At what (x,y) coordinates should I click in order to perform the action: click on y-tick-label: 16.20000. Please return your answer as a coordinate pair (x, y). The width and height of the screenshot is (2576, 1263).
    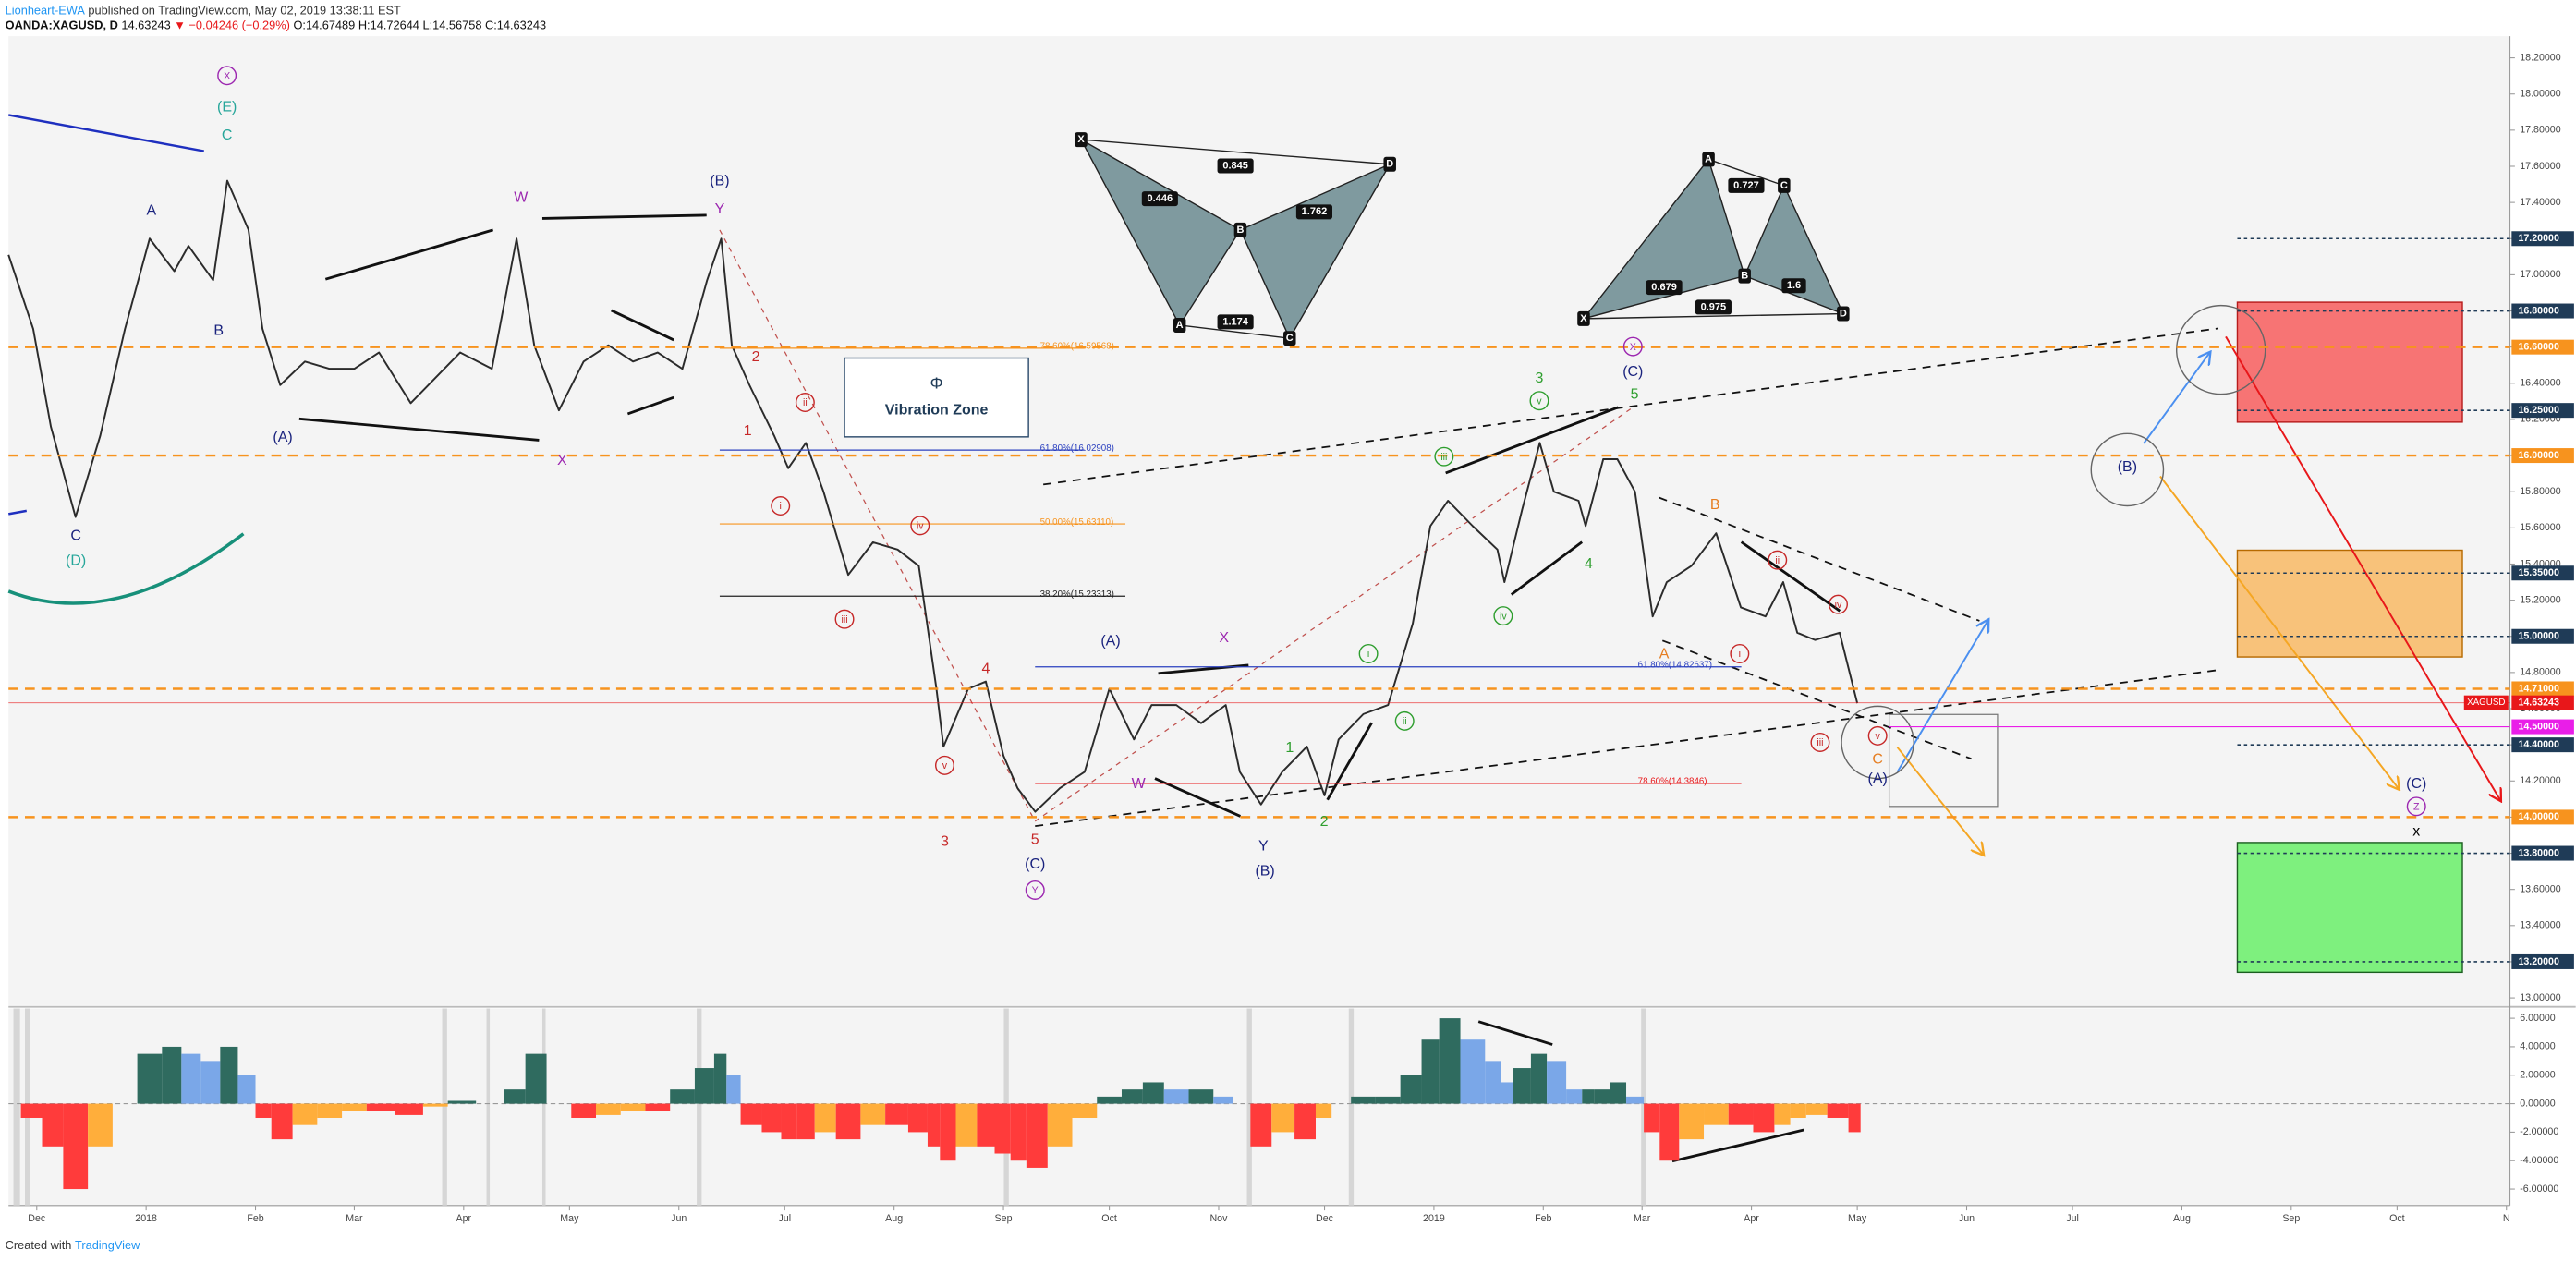
    Looking at the image, I should click on (2540, 419).